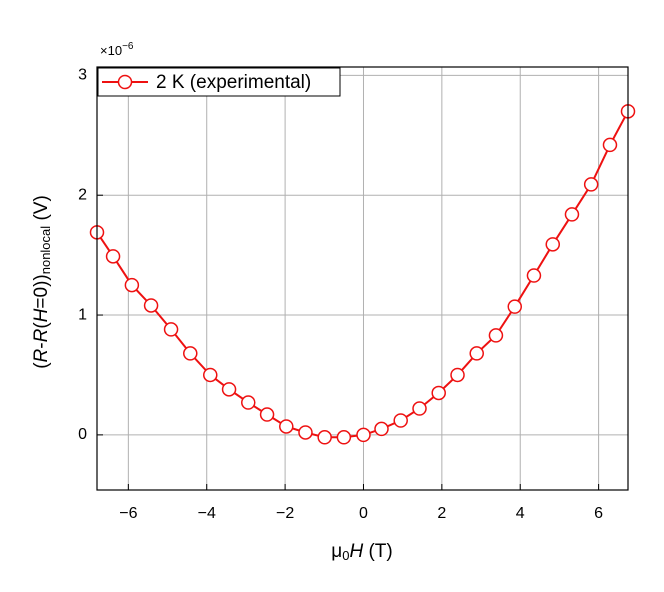  Describe the element at coordinates (336, 551) in the screenshot. I see `x-label-part: μ` at that location.